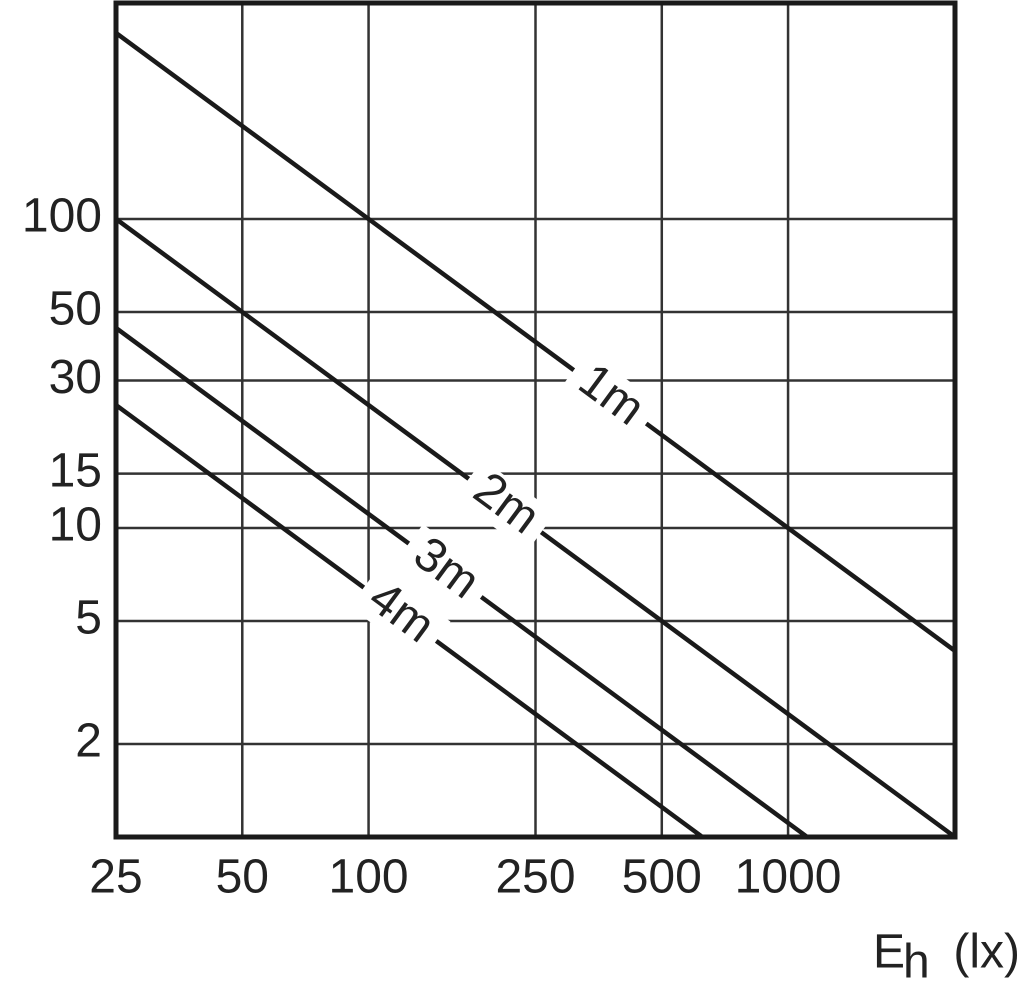  Describe the element at coordinates (242, 877) in the screenshot. I see `x-tick-label: 50` at that location.